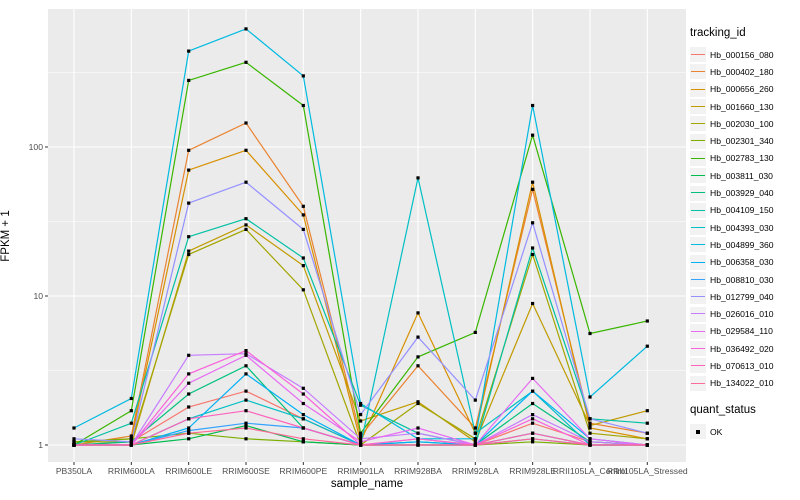 Image resolution: width=800 pixels, height=500 pixels. What do you see at coordinates (745, 123) in the screenshot?
I see `legend-entry: Hb_002030_100` at bounding box center [745, 123].